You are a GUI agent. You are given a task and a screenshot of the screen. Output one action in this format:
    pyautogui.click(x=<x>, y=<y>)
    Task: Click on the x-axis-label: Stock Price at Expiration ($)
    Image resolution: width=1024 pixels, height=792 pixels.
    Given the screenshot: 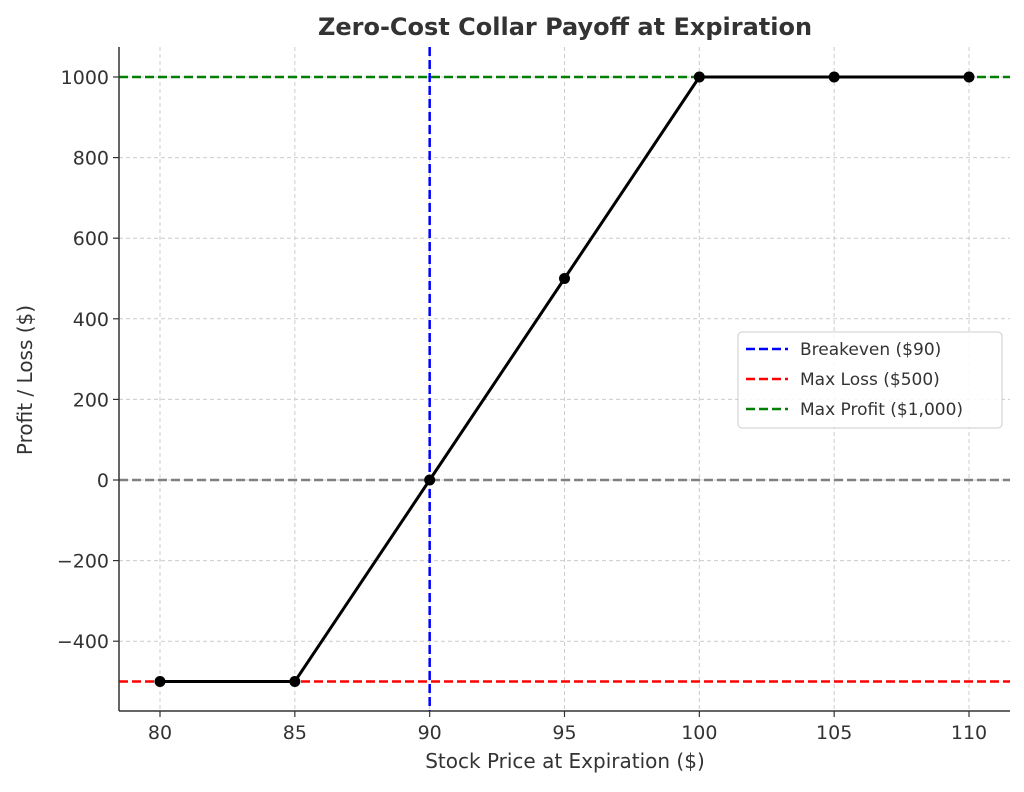 What is the action you would take?
    pyautogui.click(x=565, y=761)
    